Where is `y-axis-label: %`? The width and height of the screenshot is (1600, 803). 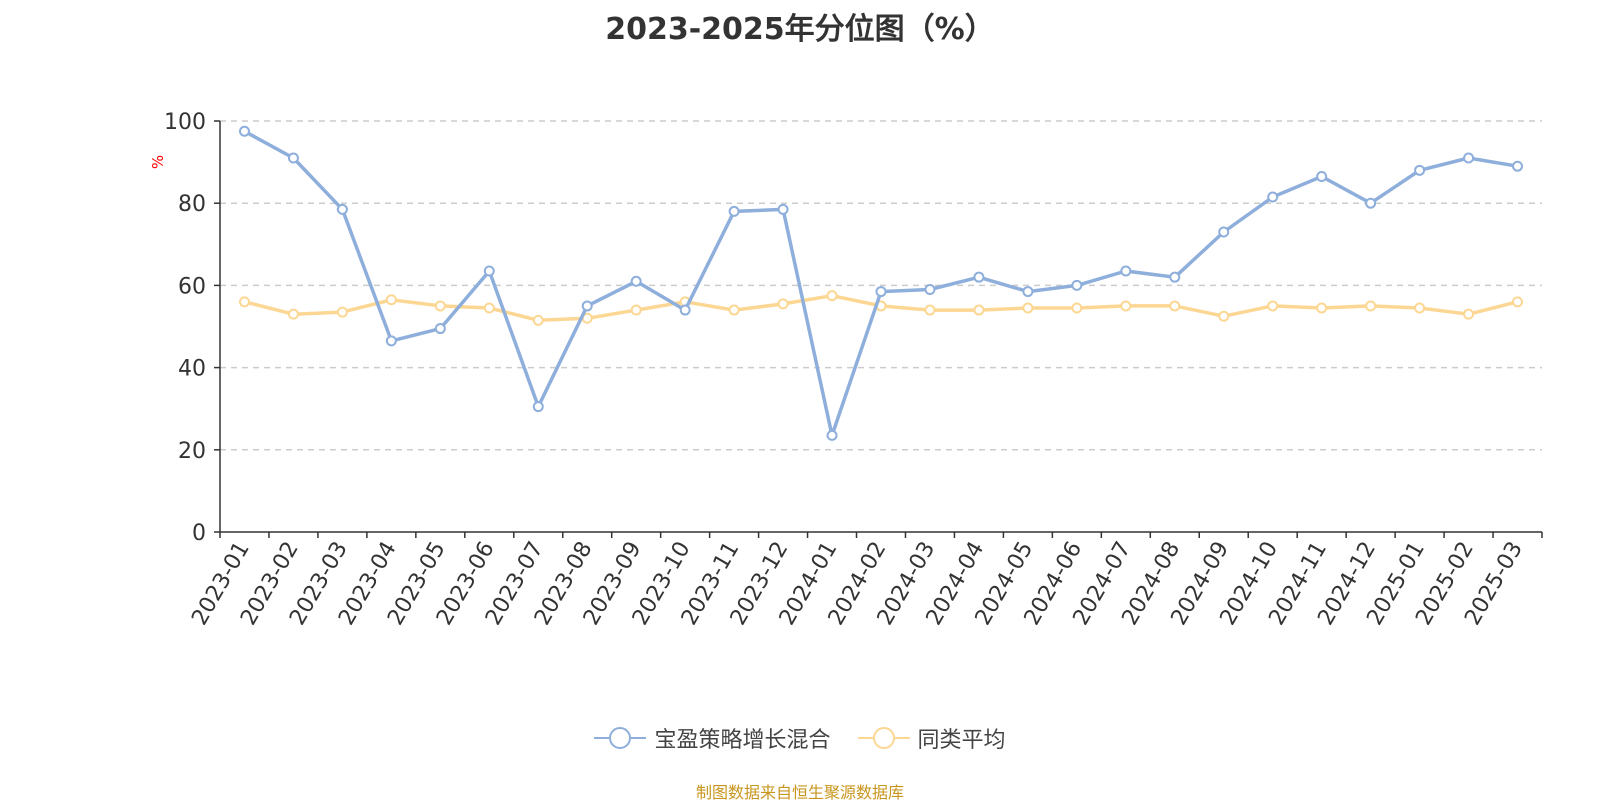 y-axis-label: % is located at coordinates (158, 162).